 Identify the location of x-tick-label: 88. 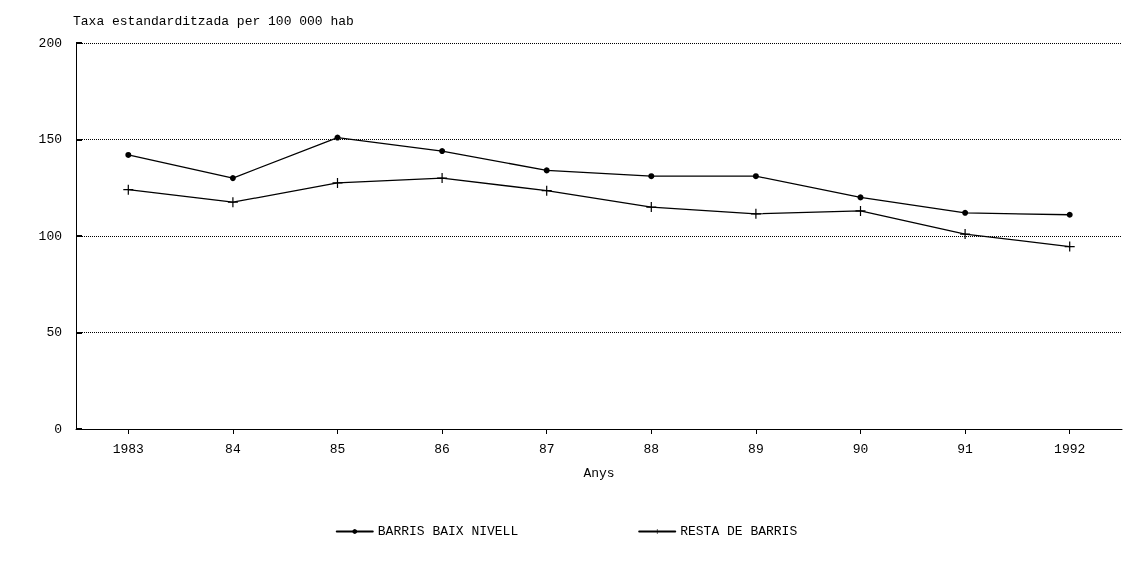
(651, 449).